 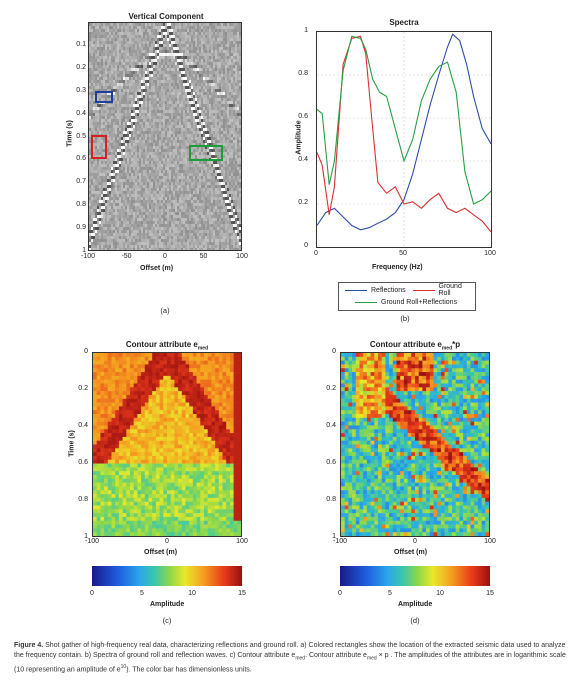 I want to click on panel-b-xtick: 50, so click(x=403, y=253).